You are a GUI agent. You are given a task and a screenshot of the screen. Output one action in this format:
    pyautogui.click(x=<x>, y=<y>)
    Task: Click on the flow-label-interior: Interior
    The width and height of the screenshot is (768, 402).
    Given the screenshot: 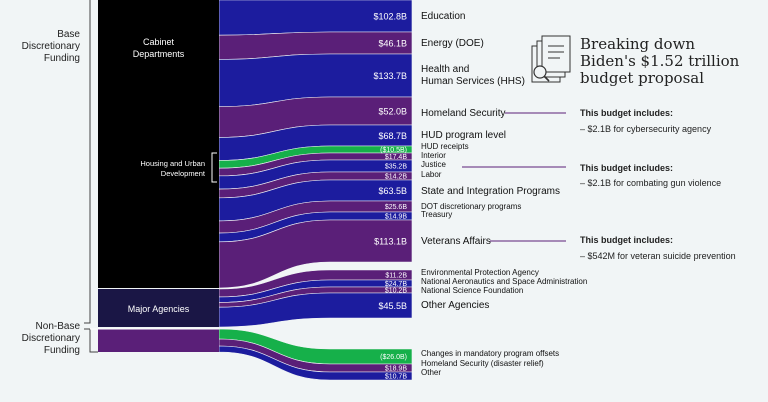 What is the action you would take?
    pyautogui.click(x=433, y=155)
    